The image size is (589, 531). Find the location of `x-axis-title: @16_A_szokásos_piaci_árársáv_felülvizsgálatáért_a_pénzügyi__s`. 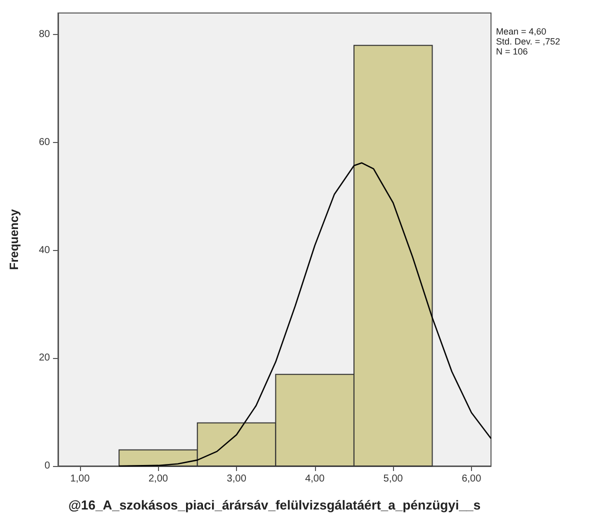

x-axis-title: @16_A_szokásos_piaci_árársáv_felülvizsgálatáért_a_pénzügyi__s is located at coordinates (274, 505).